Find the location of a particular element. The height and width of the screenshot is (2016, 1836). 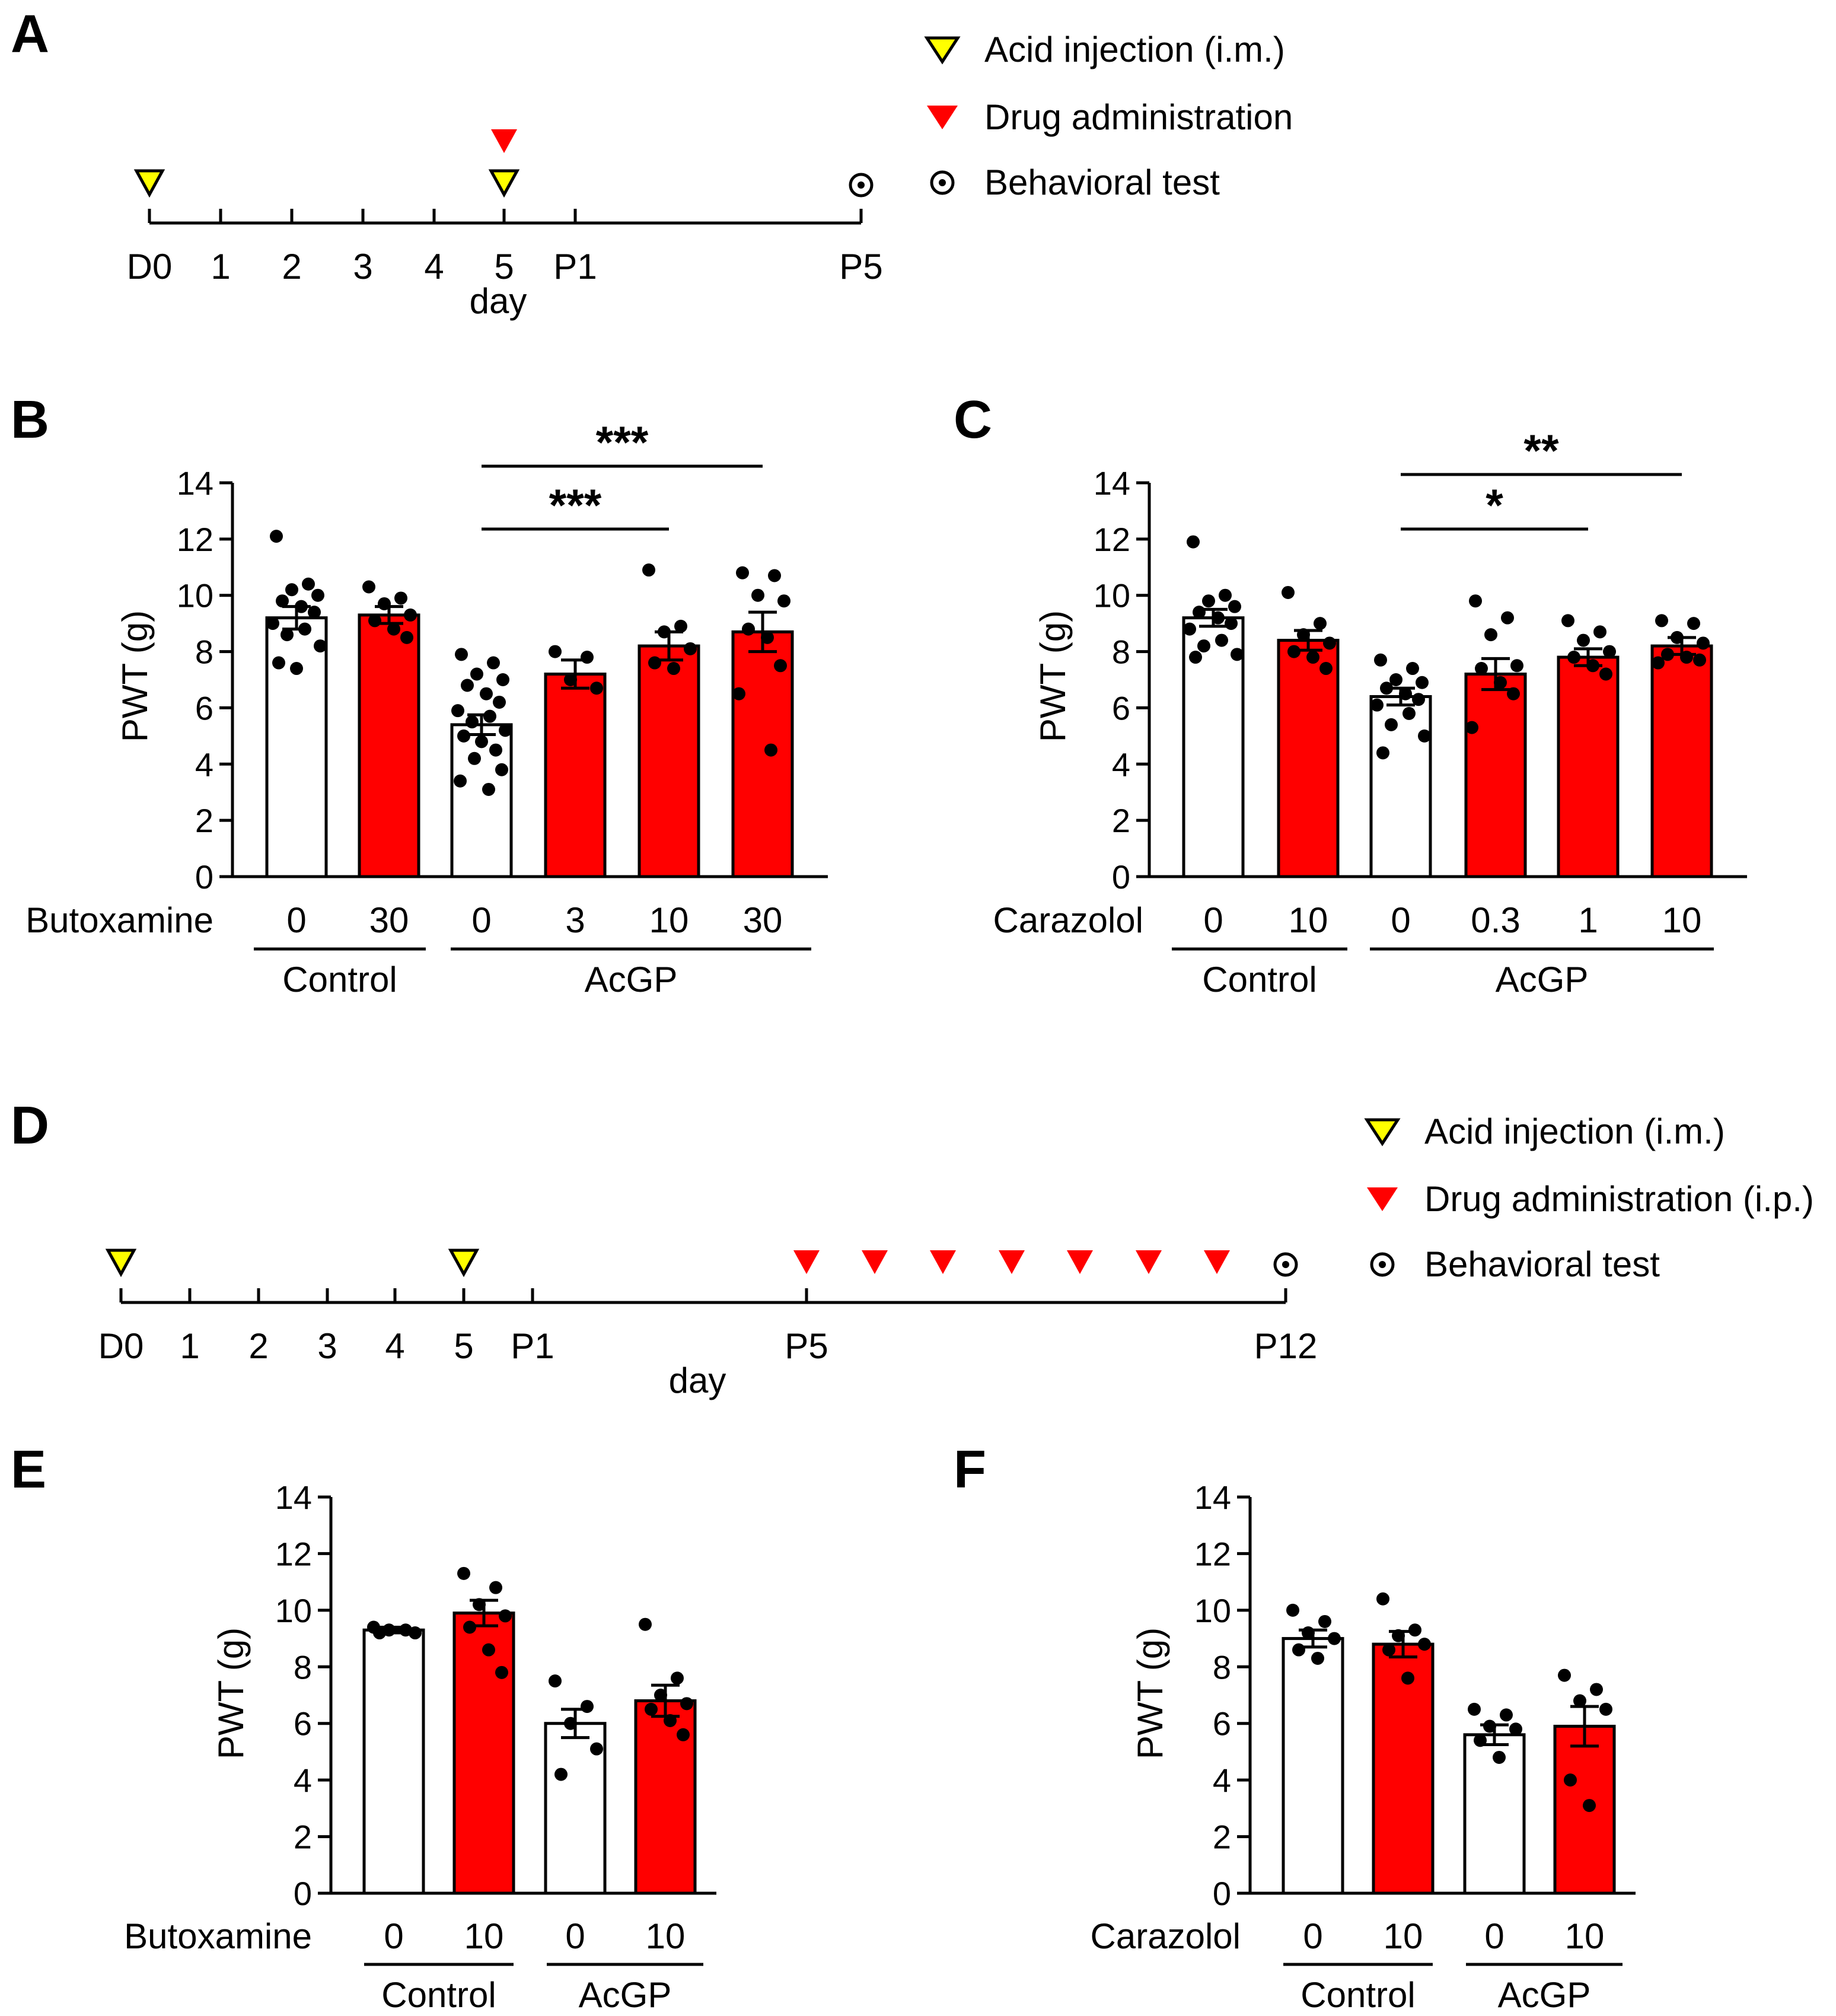

category-label: 0.3 is located at coordinates (1496, 920).